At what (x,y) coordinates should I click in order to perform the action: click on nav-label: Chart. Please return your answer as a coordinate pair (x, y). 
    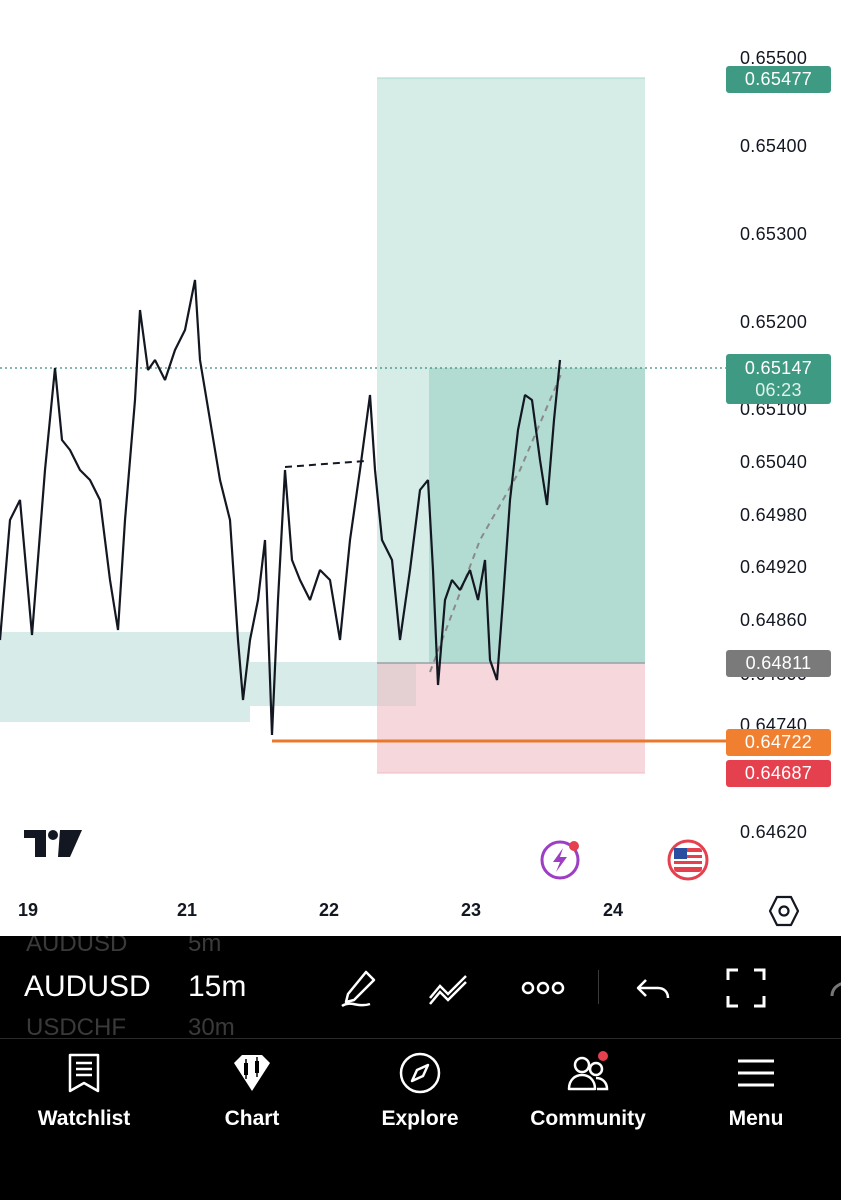
    Looking at the image, I should click on (252, 1118).